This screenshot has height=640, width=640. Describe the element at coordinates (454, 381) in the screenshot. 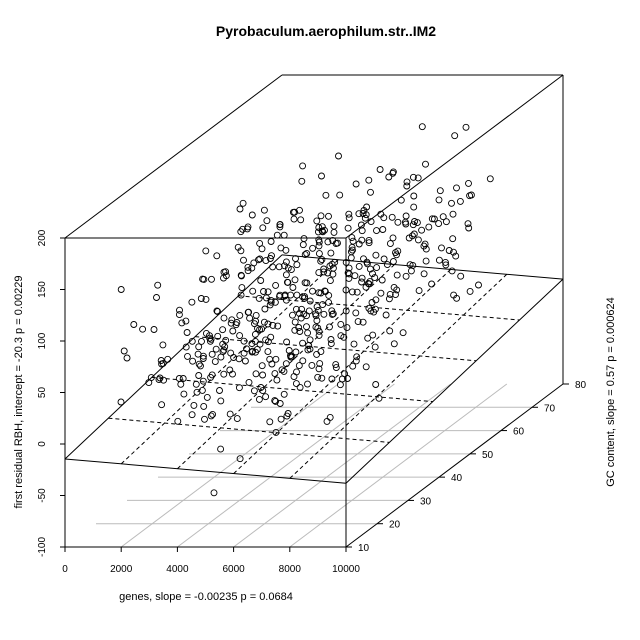

I see `plane-edge` at that location.